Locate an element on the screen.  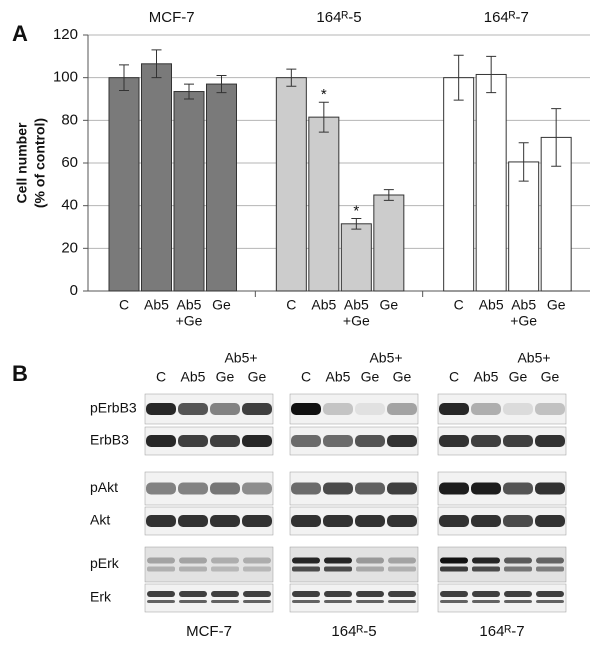
x-tick-label: C is located at coordinates (459, 305).